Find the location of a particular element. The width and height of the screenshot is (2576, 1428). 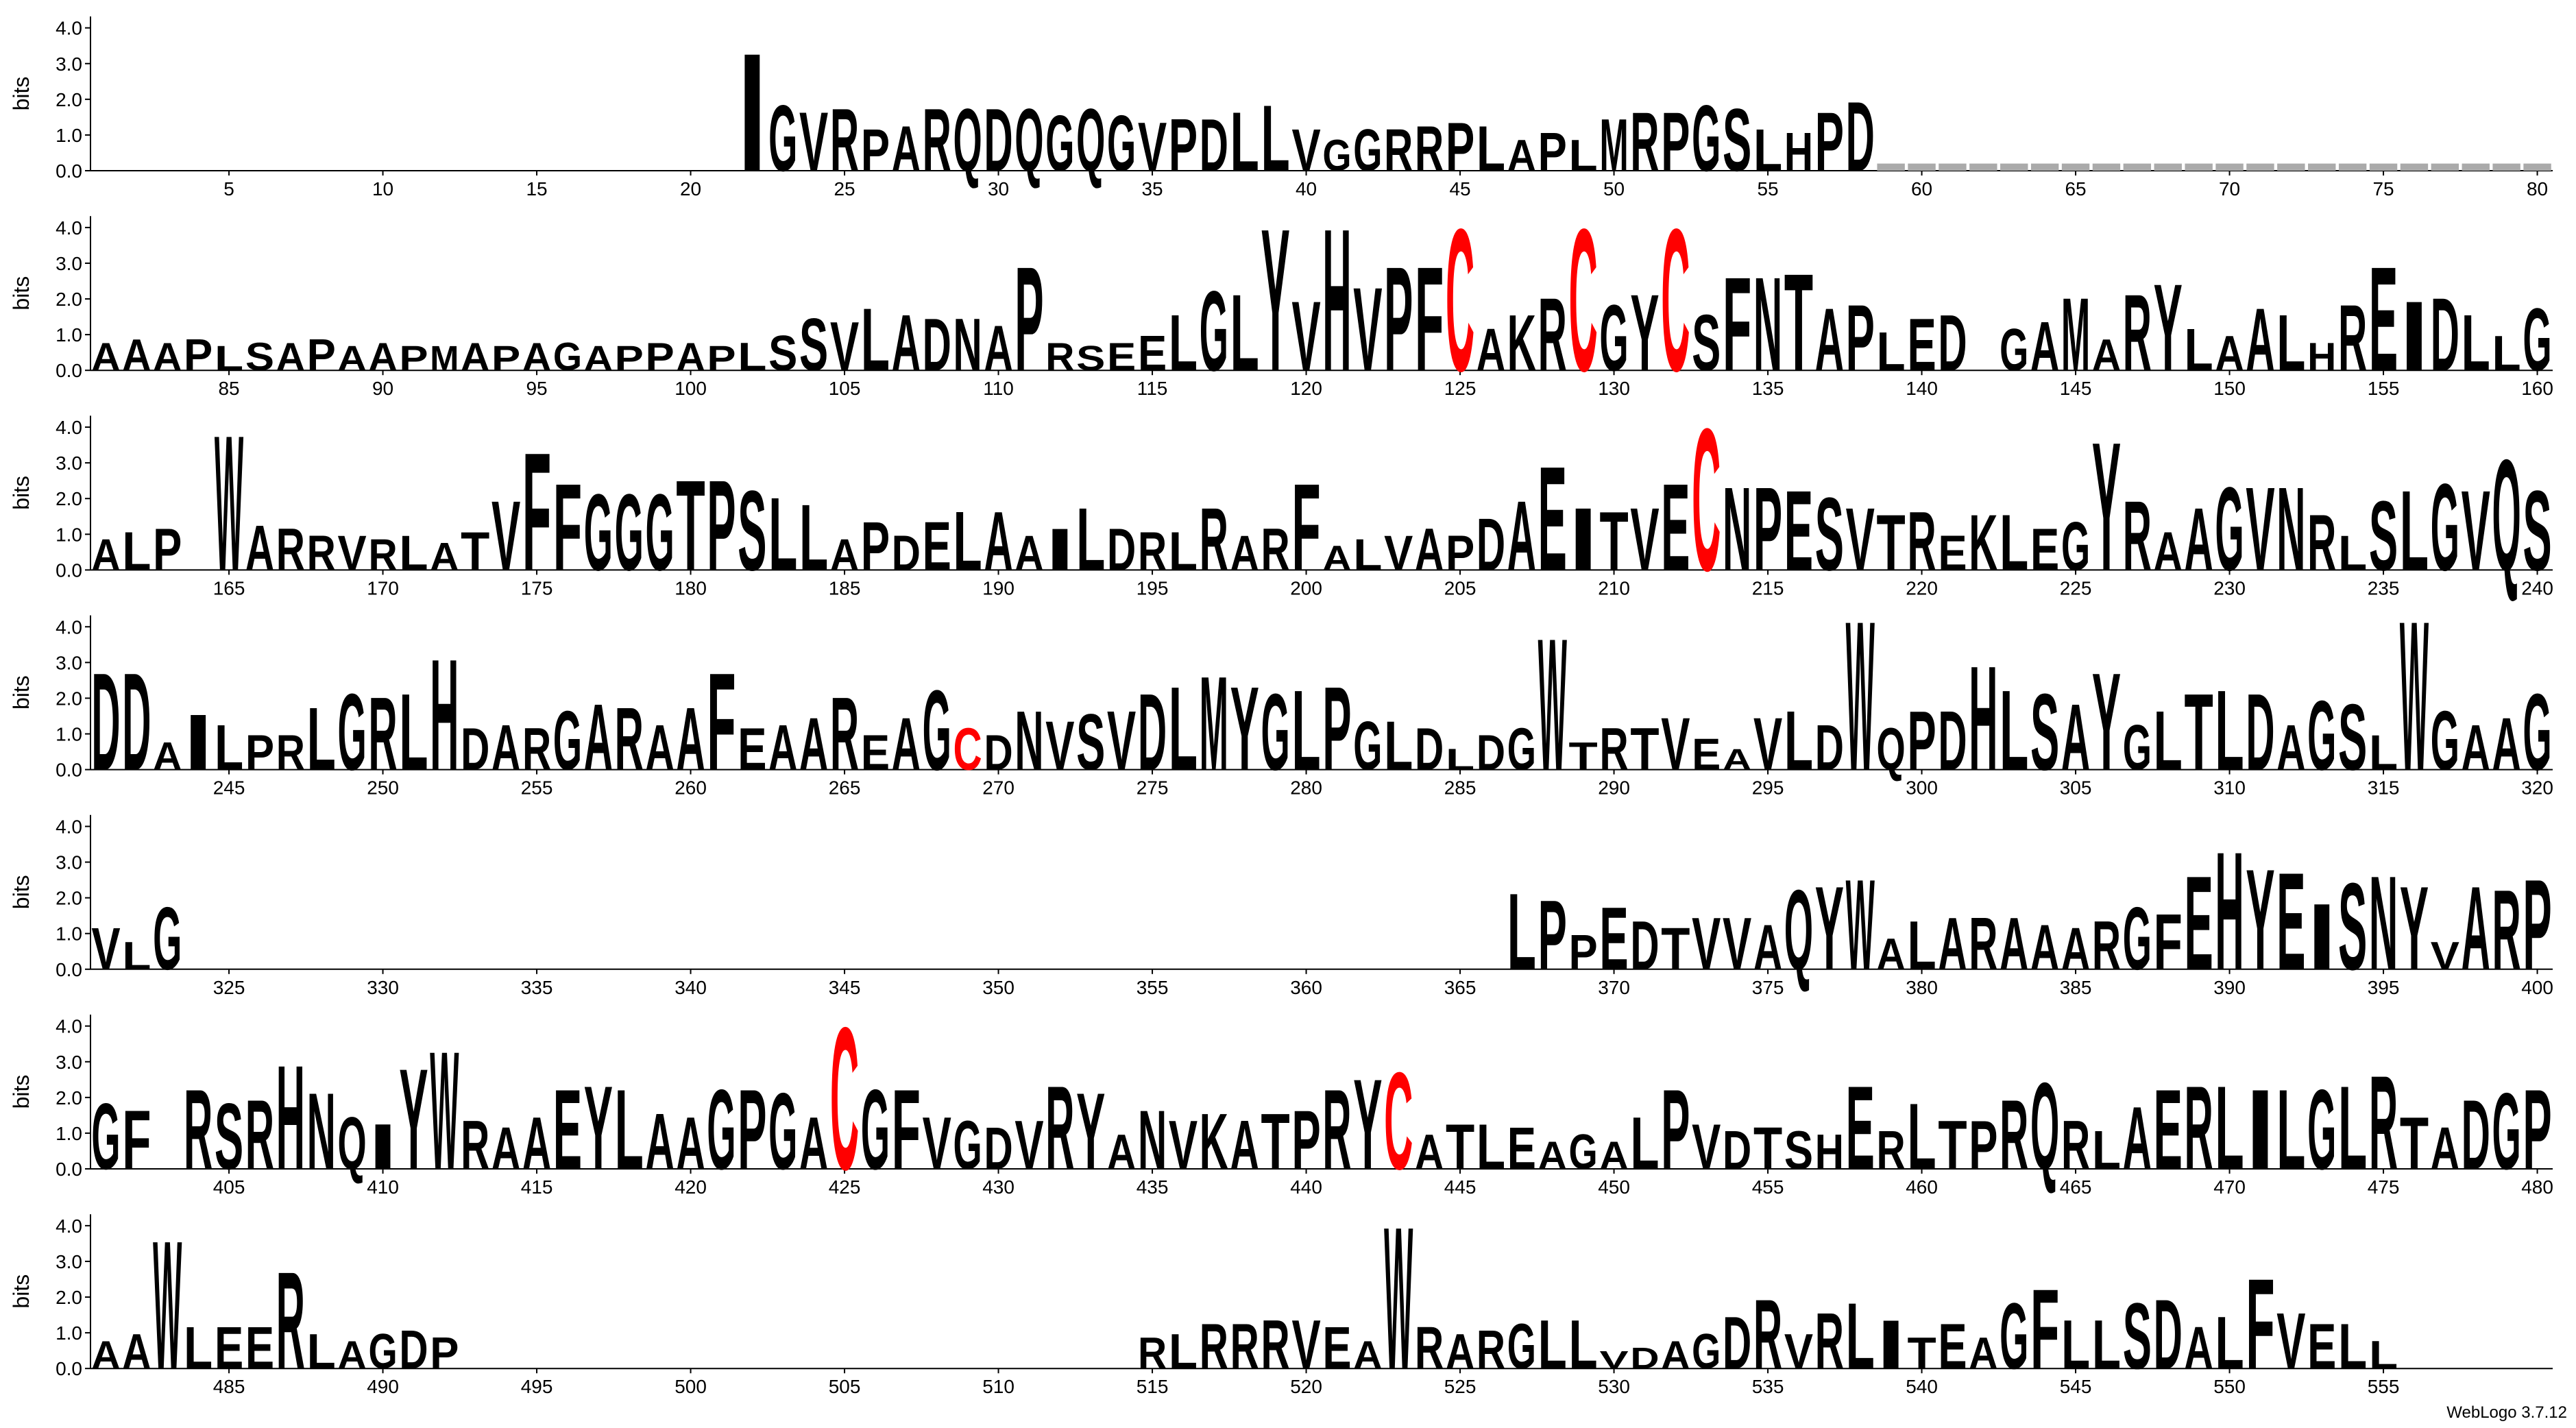

x-tick-label: 125 is located at coordinates (1460, 388).